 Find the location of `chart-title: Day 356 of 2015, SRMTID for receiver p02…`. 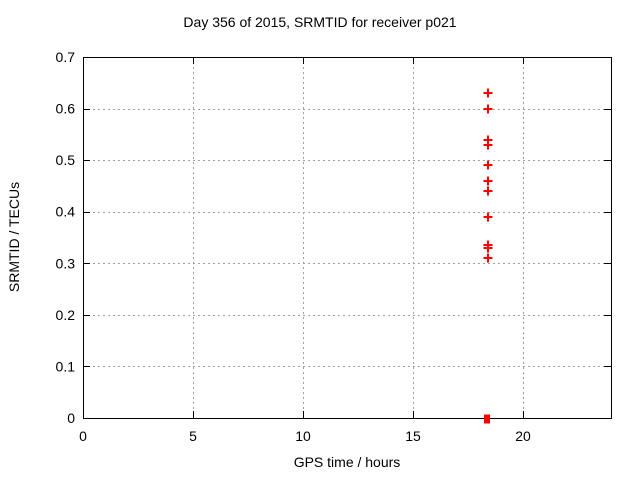

chart-title: Day 356 of 2015, SRMTID for receiver p02… is located at coordinates (320, 22).